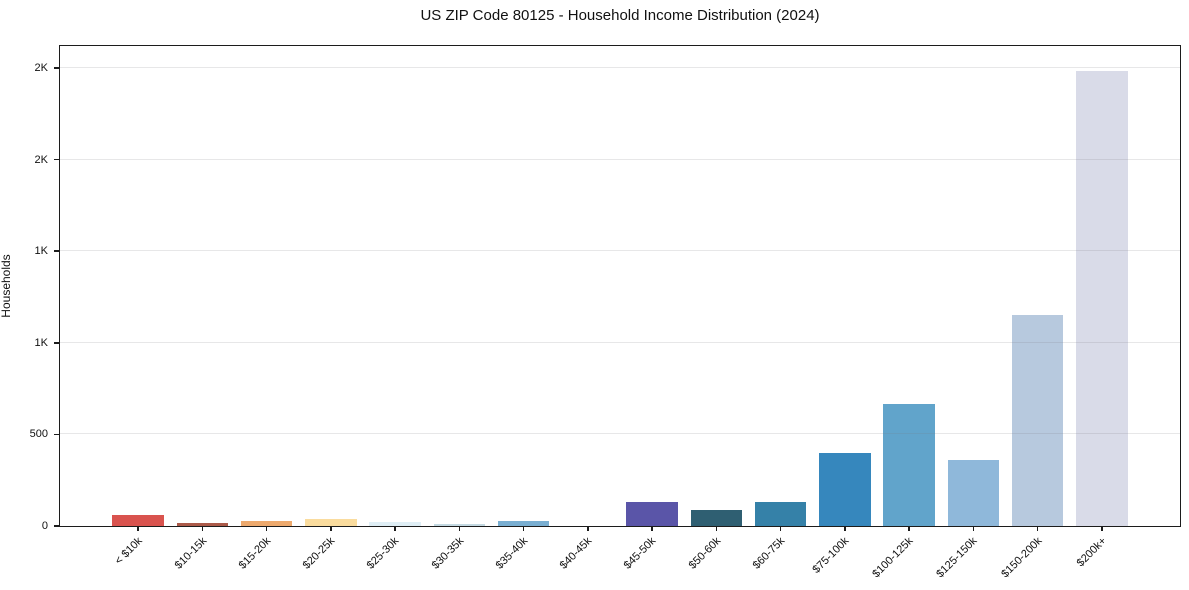 The width and height of the screenshot is (1189, 590). I want to click on y-tick-label: 500, so click(38, 434).